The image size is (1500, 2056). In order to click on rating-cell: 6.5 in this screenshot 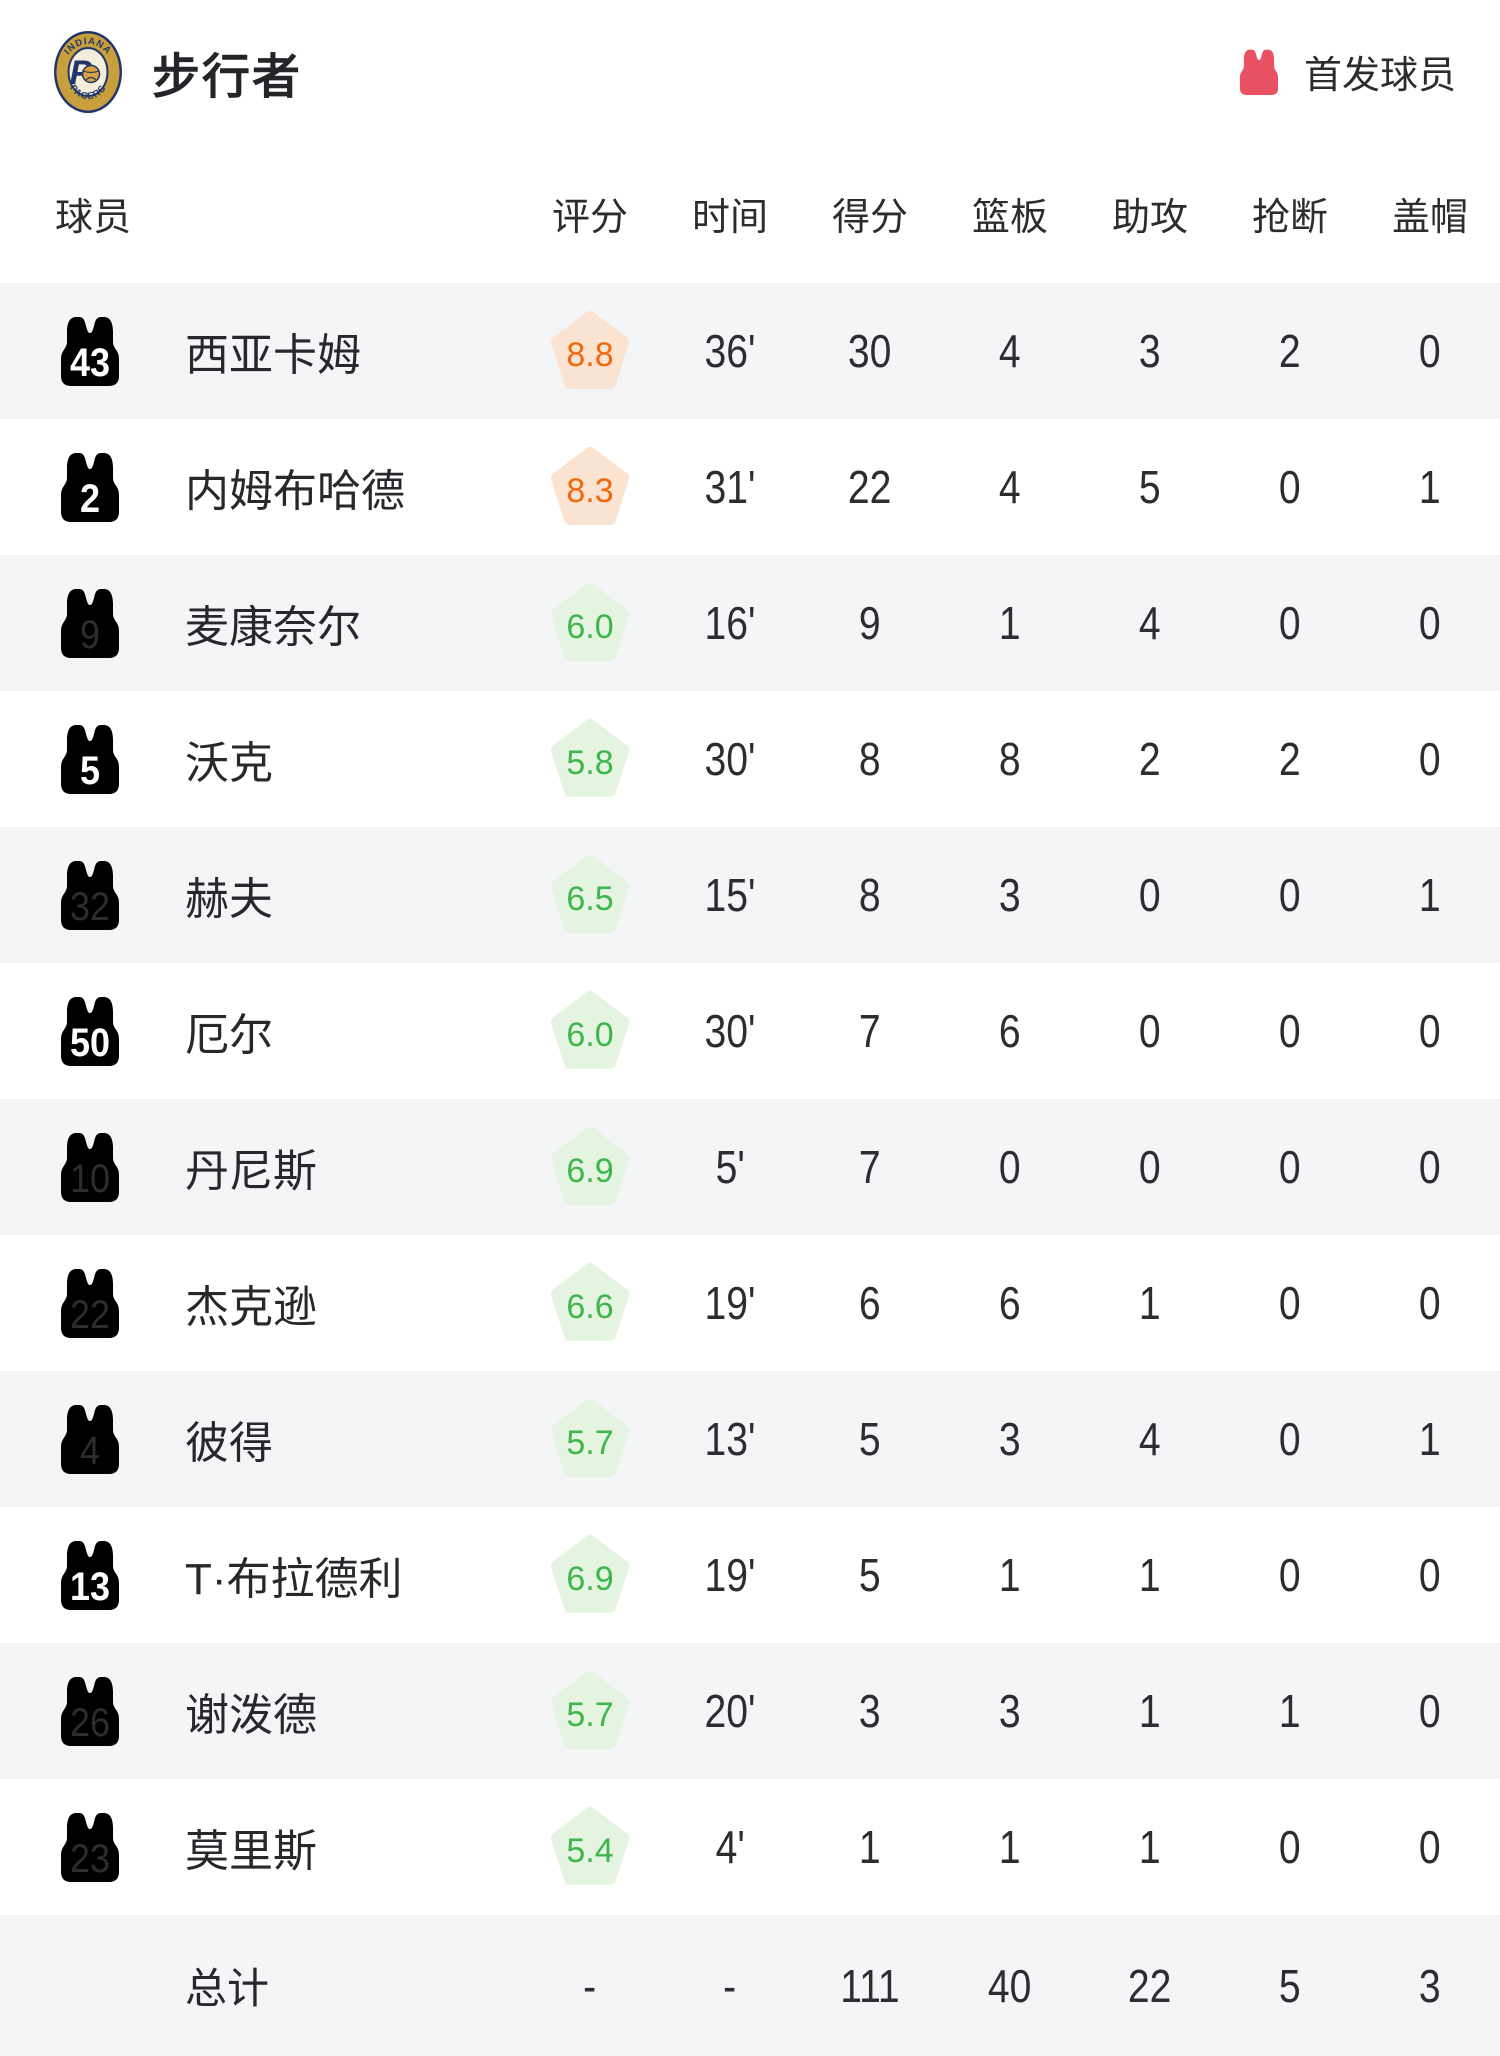, I will do `click(590, 895)`.